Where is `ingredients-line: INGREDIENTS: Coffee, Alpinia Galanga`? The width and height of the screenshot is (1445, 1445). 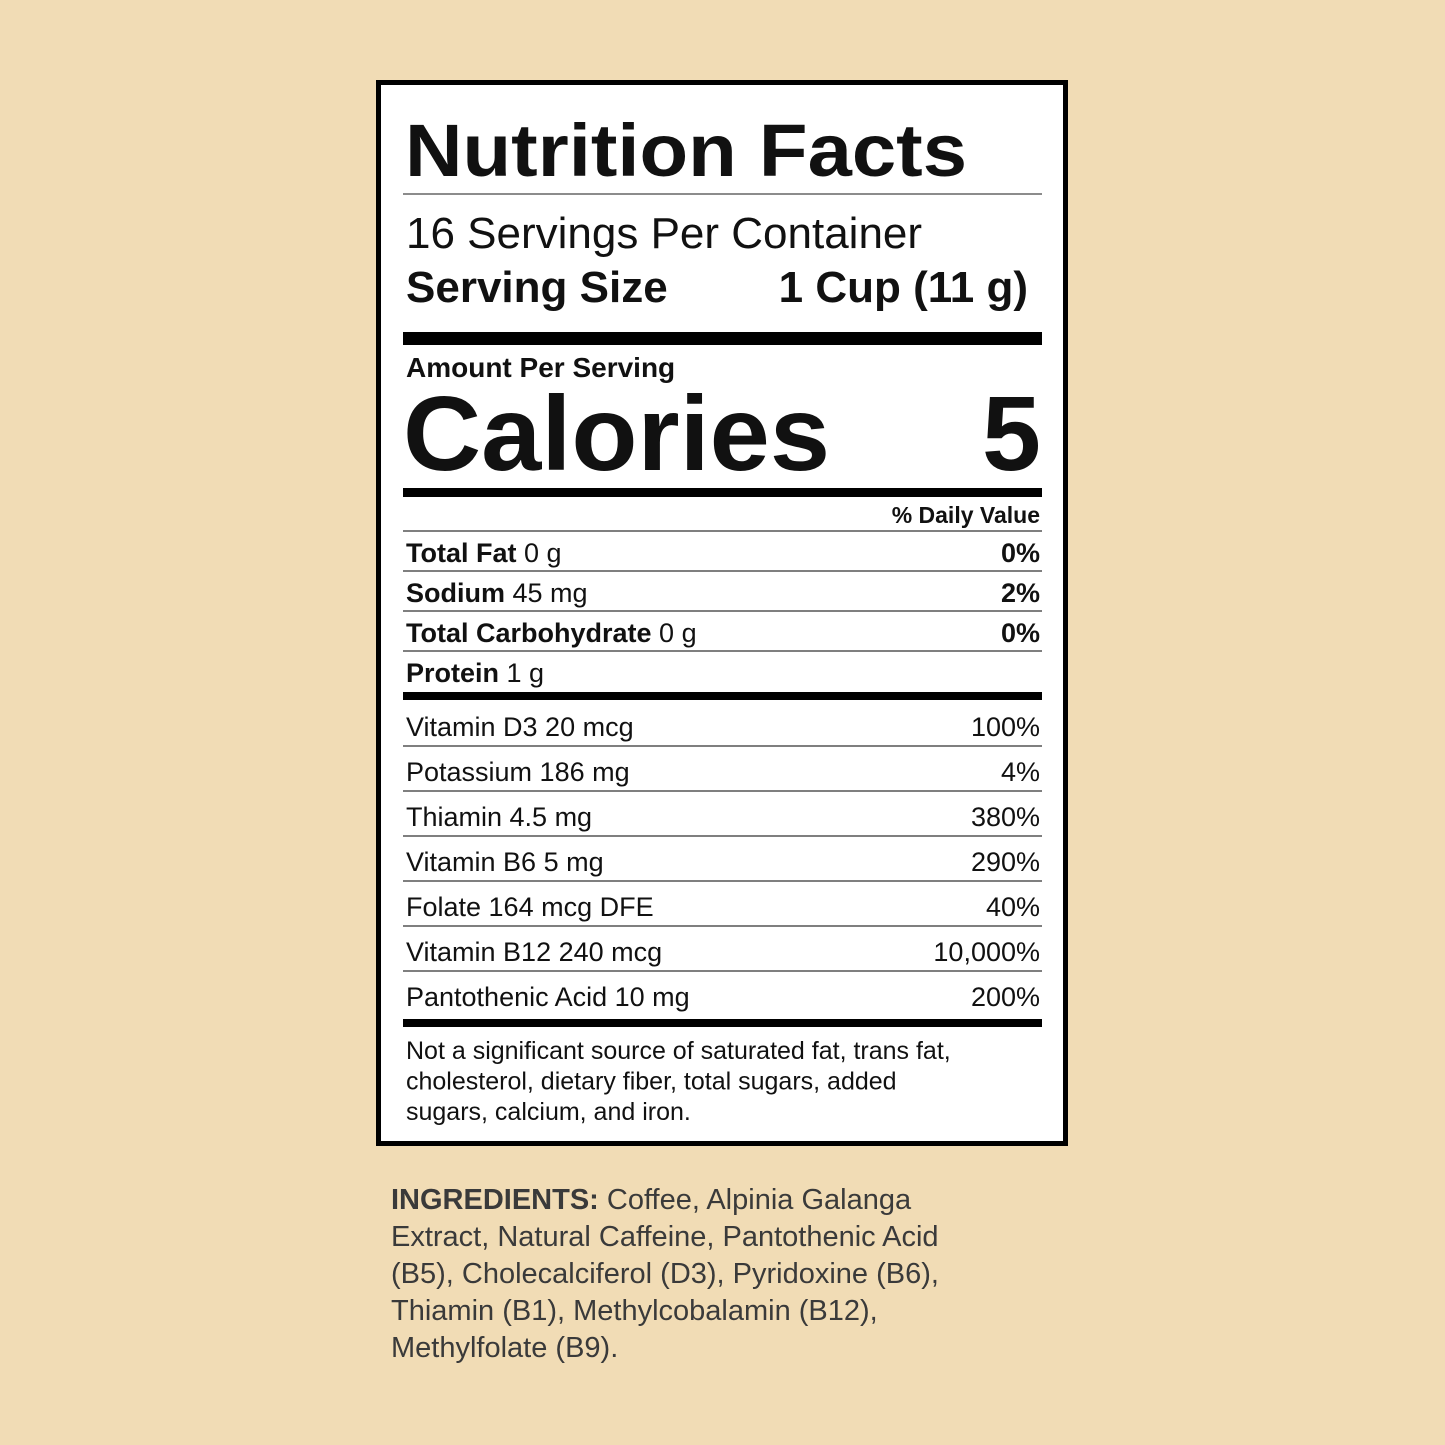
ingredients-line: INGREDIENTS: Coffee, Alpinia Galanga is located at coordinates (651, 1200).